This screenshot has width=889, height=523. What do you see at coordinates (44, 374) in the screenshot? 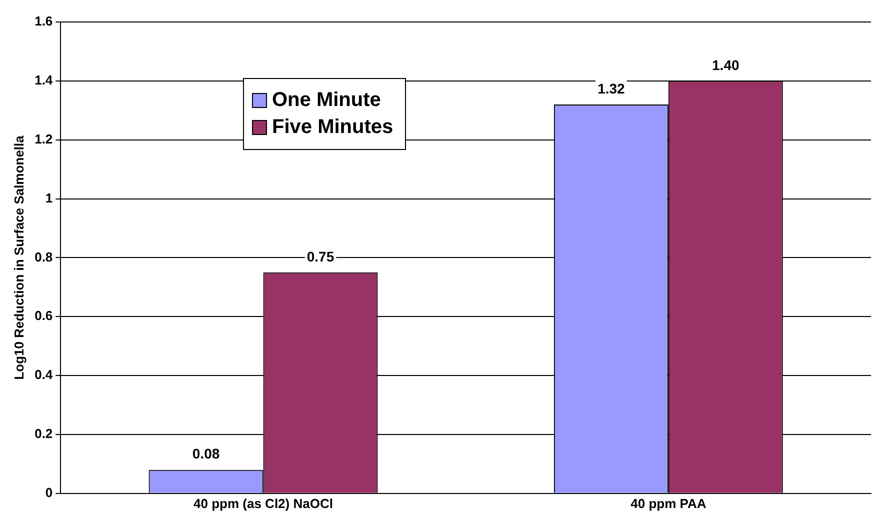
I see `y-tick-label: 0.4` at bounding box center [44, 374].